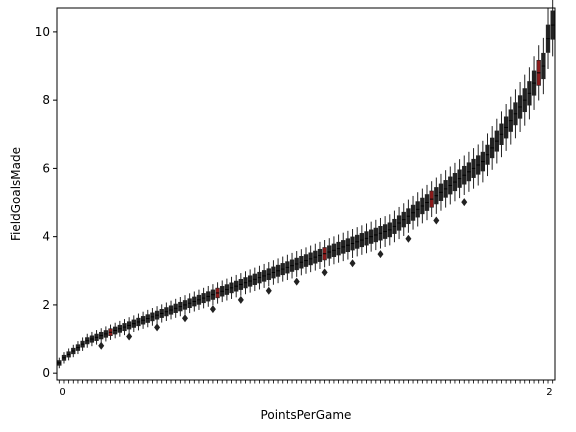 The height and width of the screenshot is (432, 576). What do you see at coordinates (46, 305) in the screenshot?
I see `y-tick-label: 2` at bounding box center [46, 305].